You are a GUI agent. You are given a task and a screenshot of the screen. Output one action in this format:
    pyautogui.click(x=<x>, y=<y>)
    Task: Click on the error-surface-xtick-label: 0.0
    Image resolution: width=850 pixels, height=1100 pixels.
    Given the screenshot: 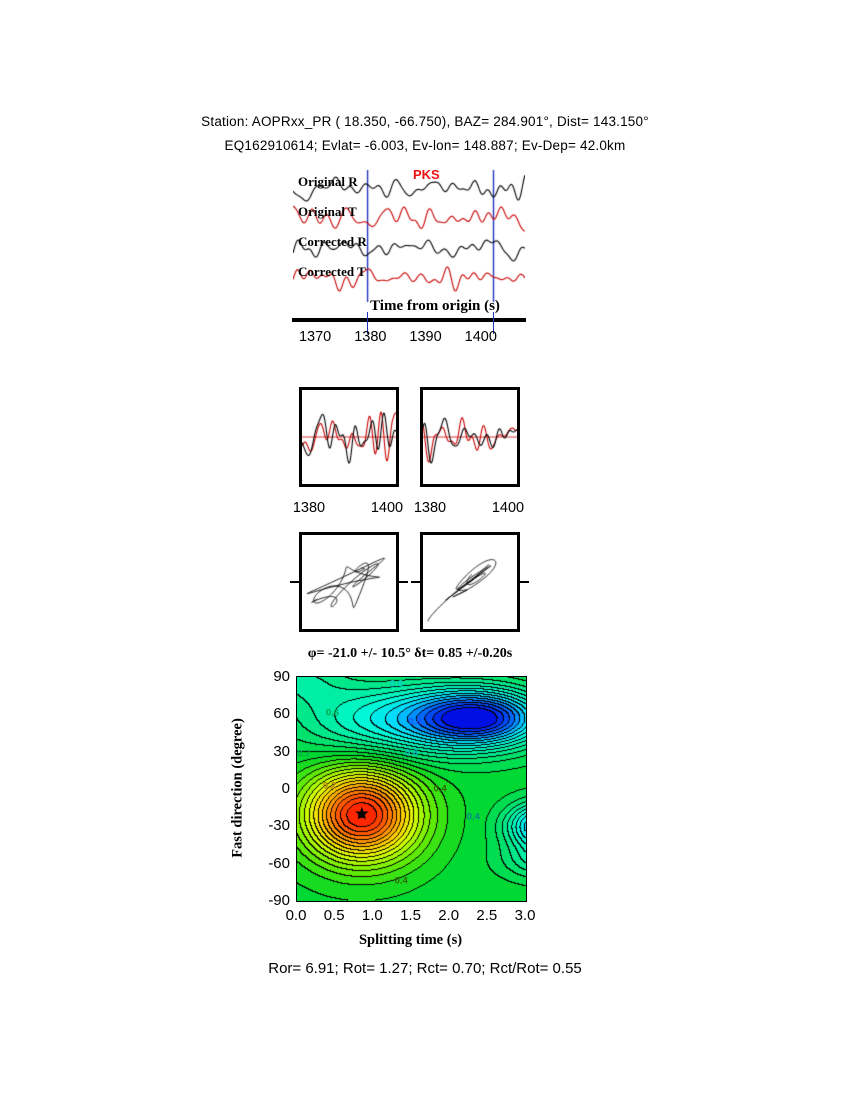 What is the action you would take?
    pyautogui.click(x=296, y=915)
    